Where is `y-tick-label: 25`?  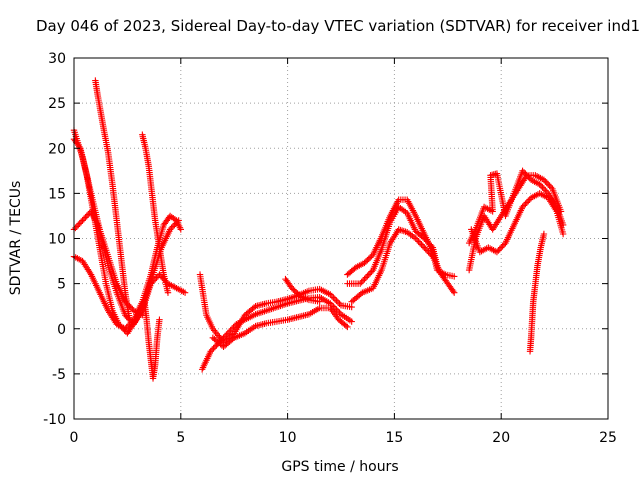
y-tick-label: 25 is located at coordinates (57, 104).